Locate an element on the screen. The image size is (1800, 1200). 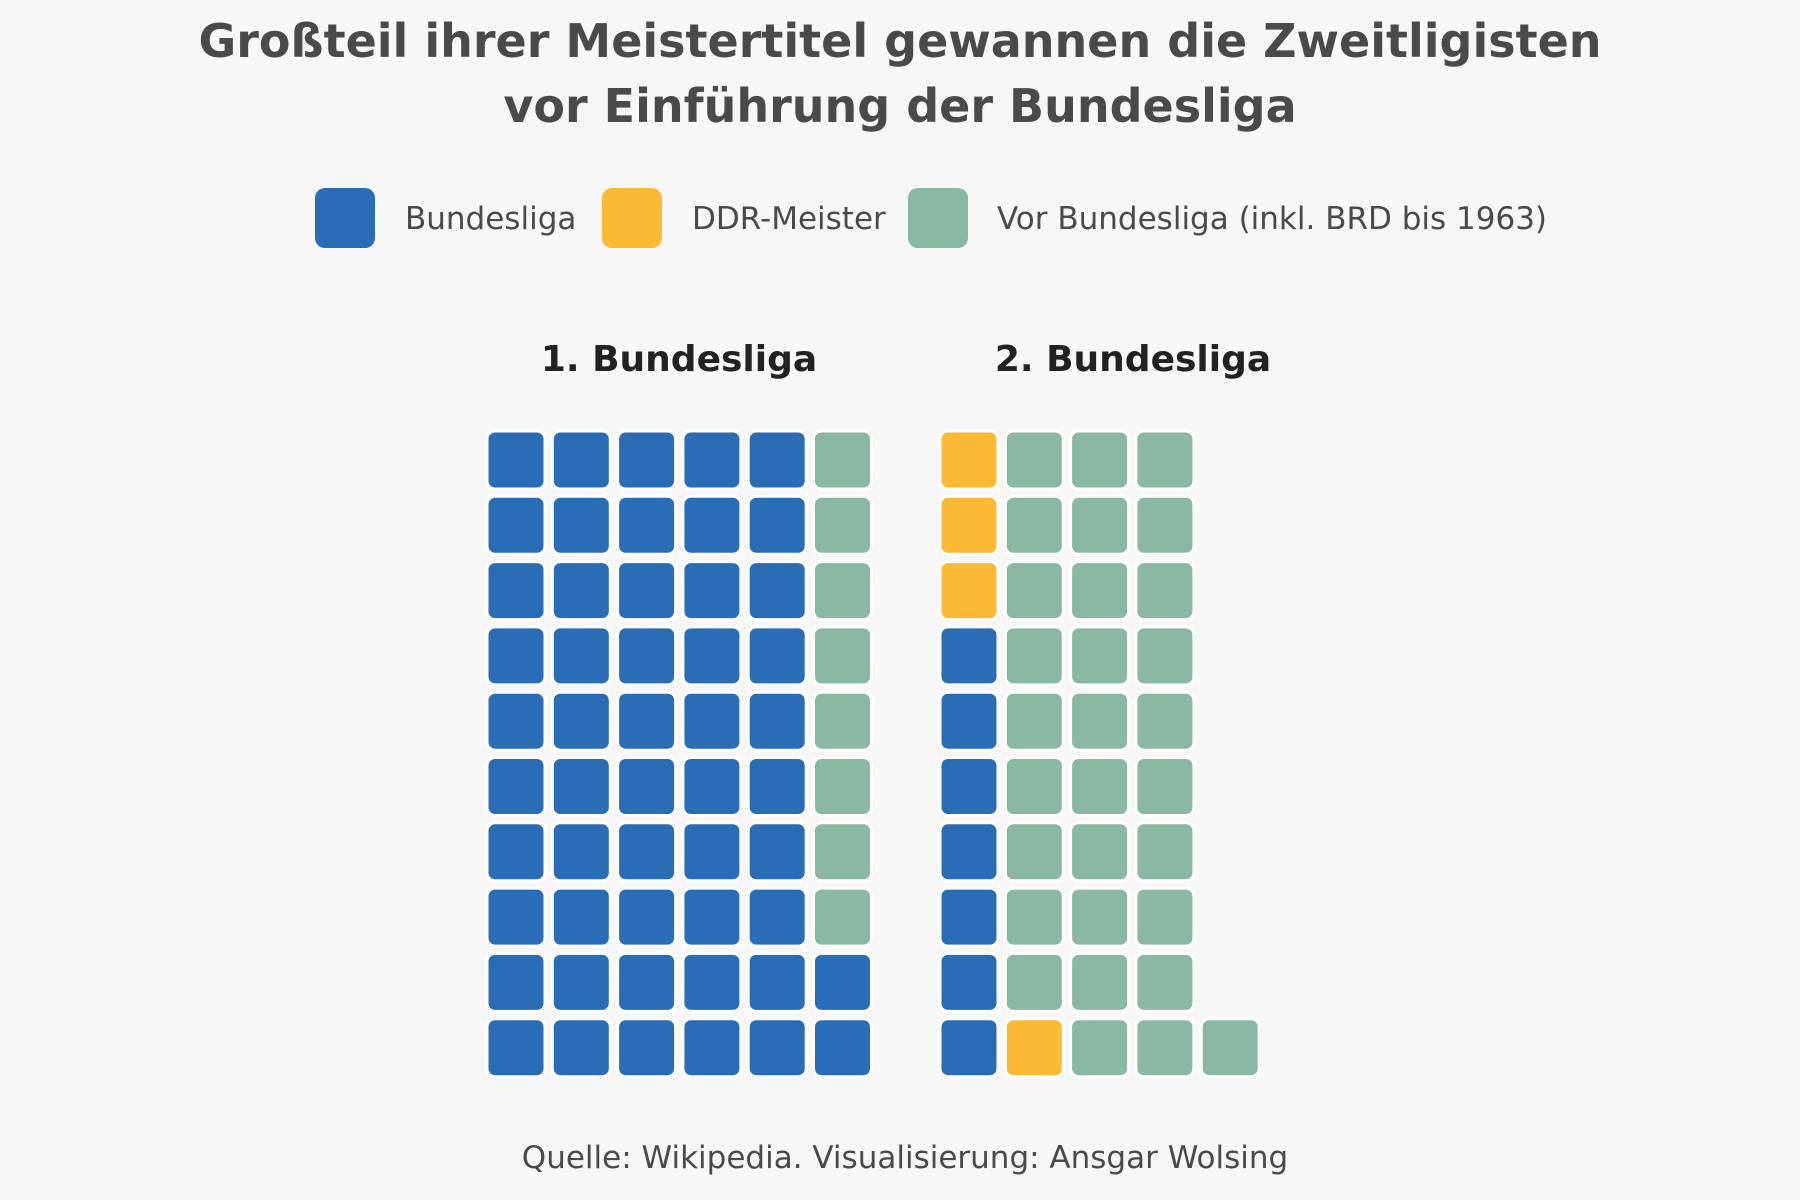
legend-swatch-bundesliga is located at coordinates (345, 218).